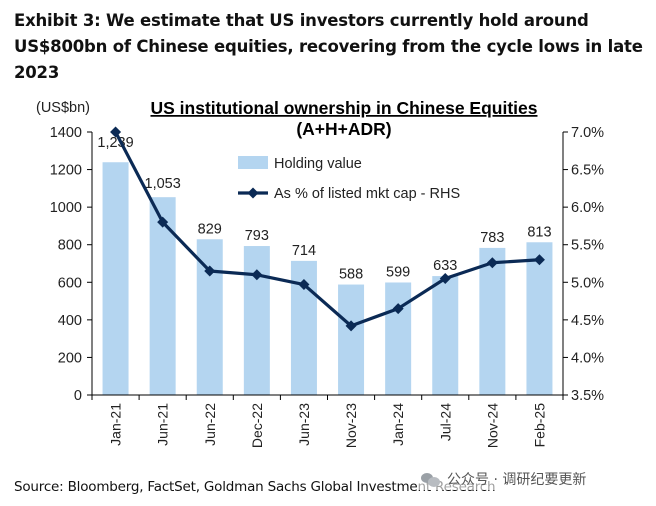 This screenshot has height=506, width=656. Describe the element at coordinates (63, 108) in the screenshot. I see `y-axis-label: (US$bn)` at that location.